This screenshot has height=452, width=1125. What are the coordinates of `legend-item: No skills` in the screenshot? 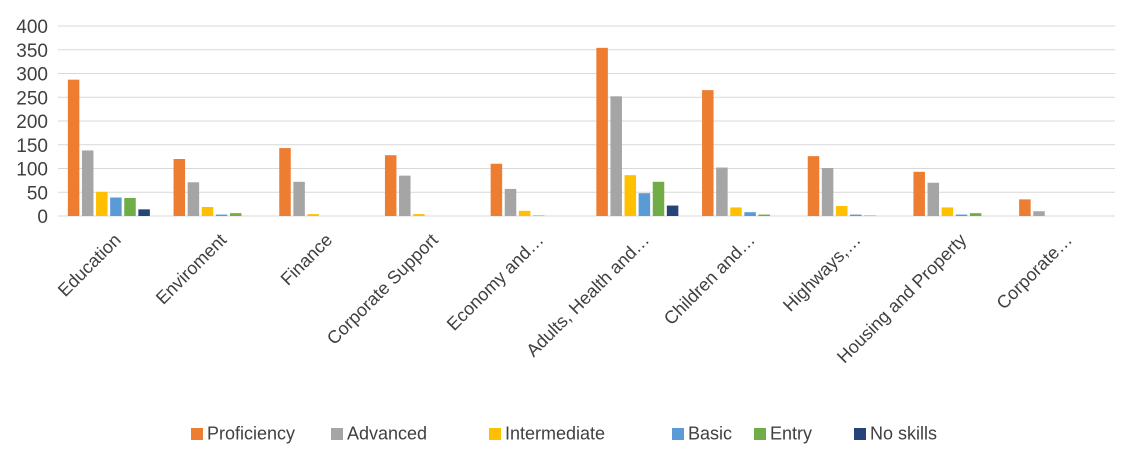 It's located at (895, 434).